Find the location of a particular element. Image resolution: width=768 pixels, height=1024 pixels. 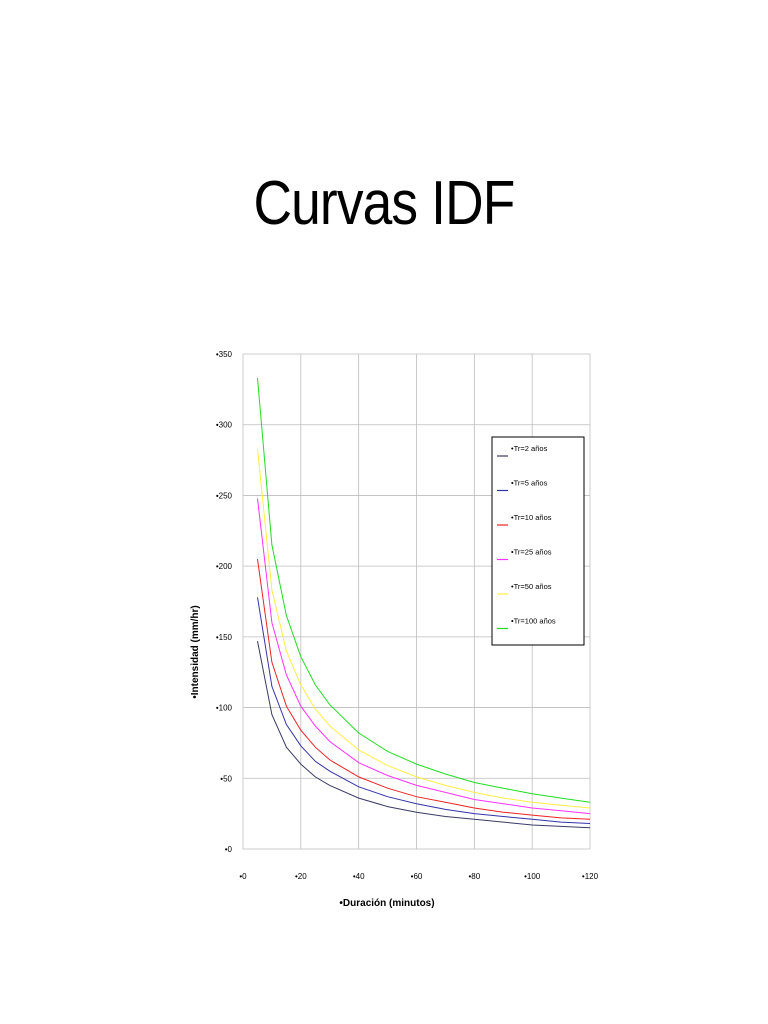

y-tick-label: •50 is located at coordinates (226, 778).